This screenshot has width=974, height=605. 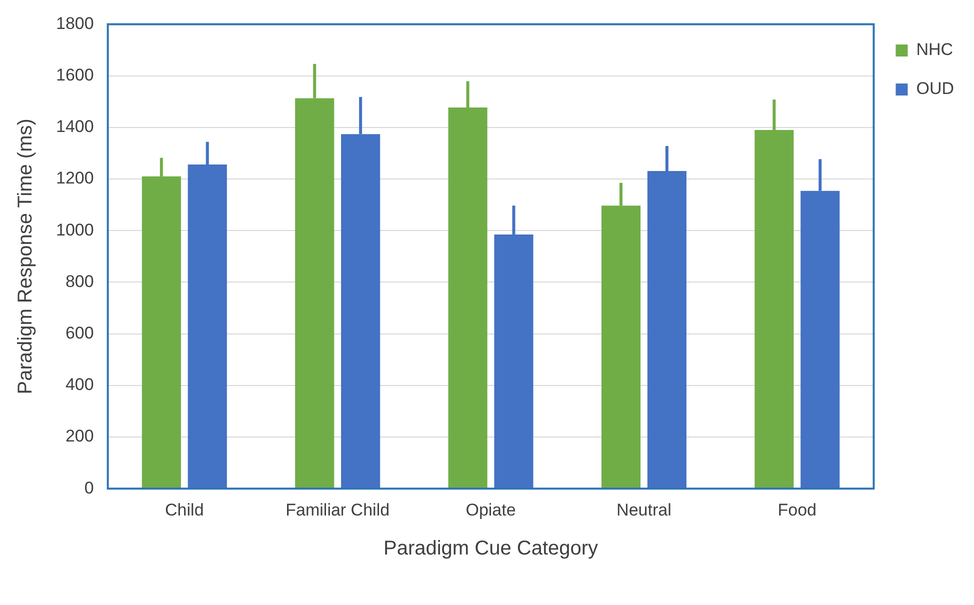 What do you see at coordinates (338, 510) in the screenshot?
I see `x-tick-label: Familiar Child` at bounding box center [338, 510].